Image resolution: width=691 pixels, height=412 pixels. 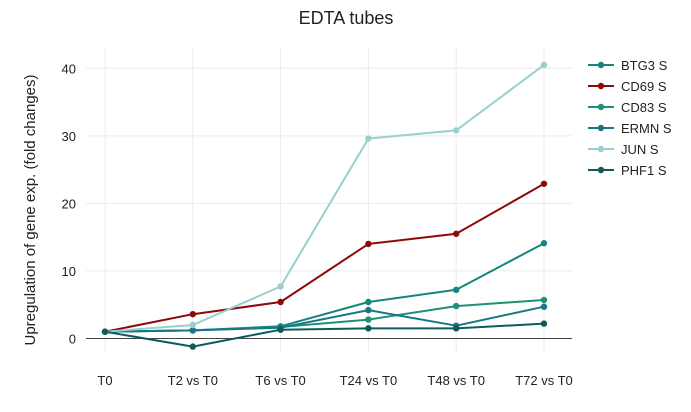 I want to click on x-tick-label: T6 vs T0, so click(x=280, y=380).